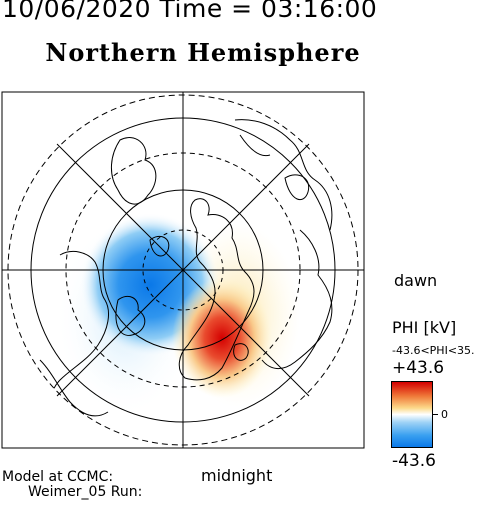 The image size is (484, 508). I want to click on legend-min-label: -43.6, so click(414, 461).